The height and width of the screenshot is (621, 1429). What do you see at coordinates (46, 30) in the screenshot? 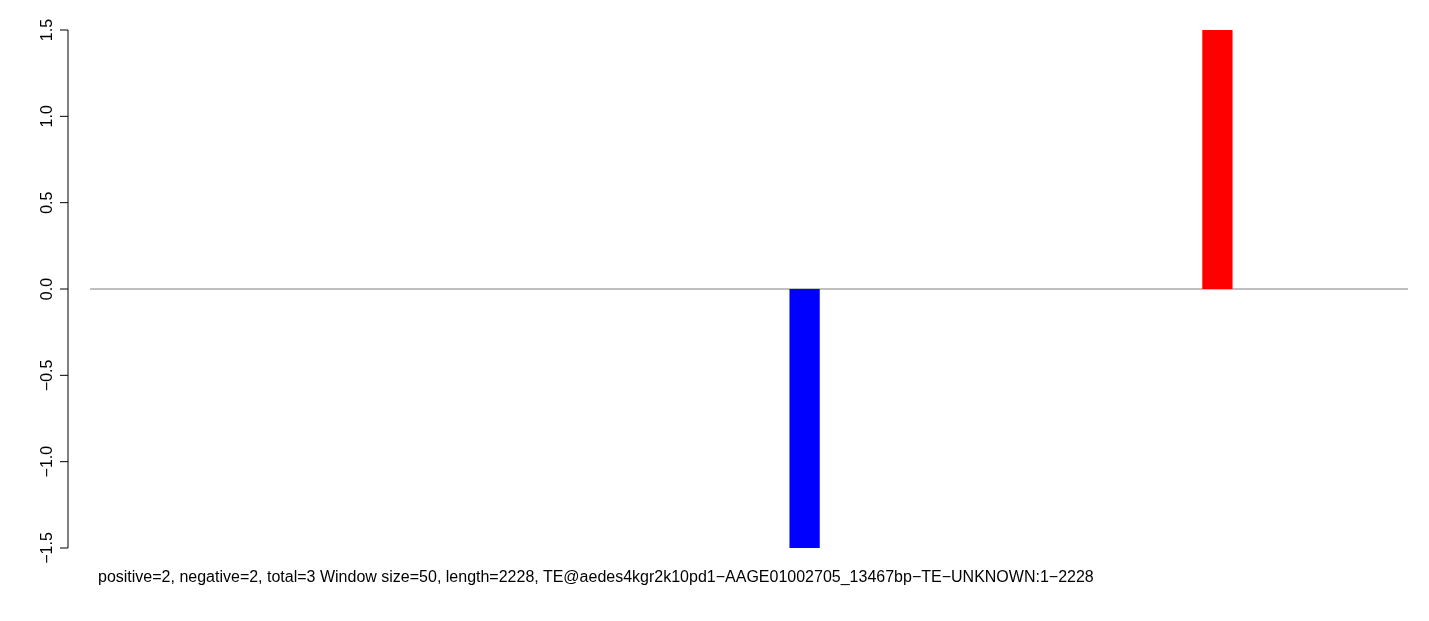
I see `y-tick-label: 1.5` at bounding box center [46, 30].